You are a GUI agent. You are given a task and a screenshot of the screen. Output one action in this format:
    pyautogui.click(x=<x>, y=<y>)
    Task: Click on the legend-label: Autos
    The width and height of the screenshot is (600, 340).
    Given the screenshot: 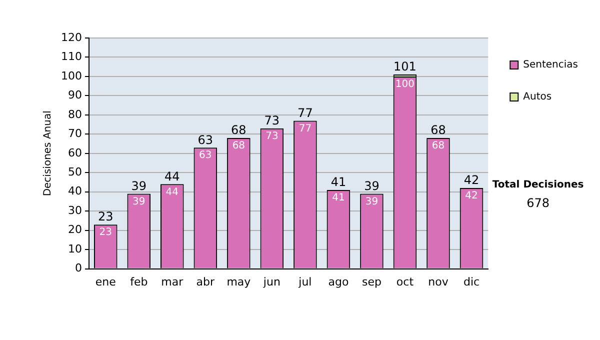 What is the action you would take?
    pyautogui.click(x=537, y=97)
    